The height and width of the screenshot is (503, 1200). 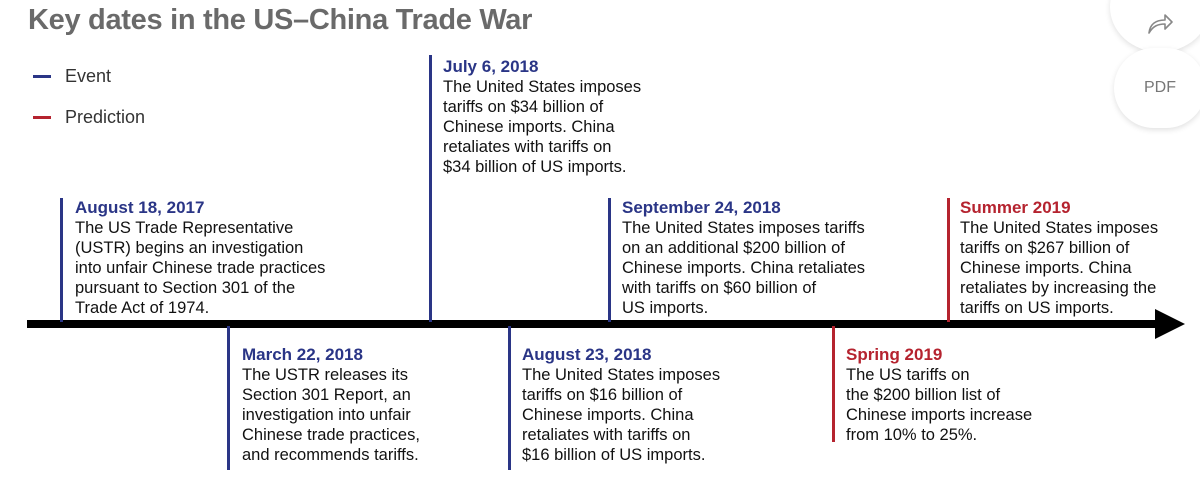 I want to click on legend-swatch-prediction, so click(x=42, y=117).